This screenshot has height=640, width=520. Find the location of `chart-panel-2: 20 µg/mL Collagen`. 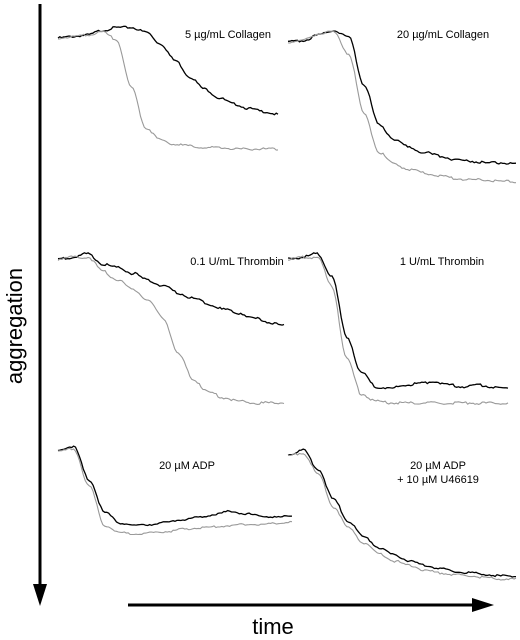

chart-panel-2: 20 µg/mL Collagen is located at coordinates (402, 106).